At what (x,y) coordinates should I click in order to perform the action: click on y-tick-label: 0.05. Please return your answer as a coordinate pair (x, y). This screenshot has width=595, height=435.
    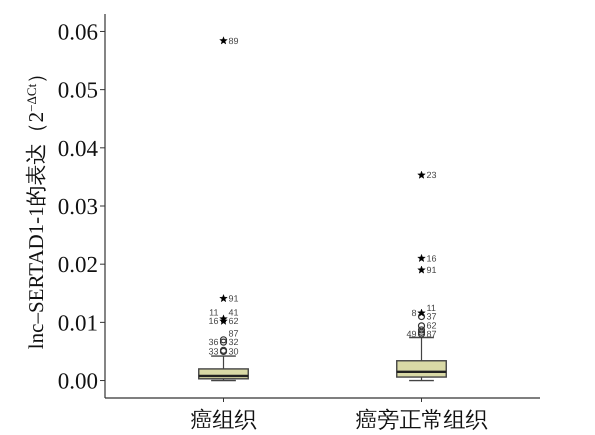
    Looking at the image, I should click on (78, 90).